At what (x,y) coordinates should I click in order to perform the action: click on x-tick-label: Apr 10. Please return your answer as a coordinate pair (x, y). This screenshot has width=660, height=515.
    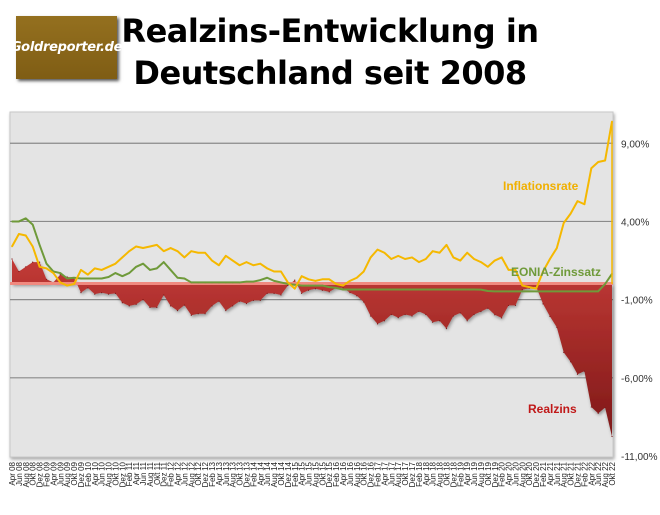
    Looking at the image, I should click on (95, 473).